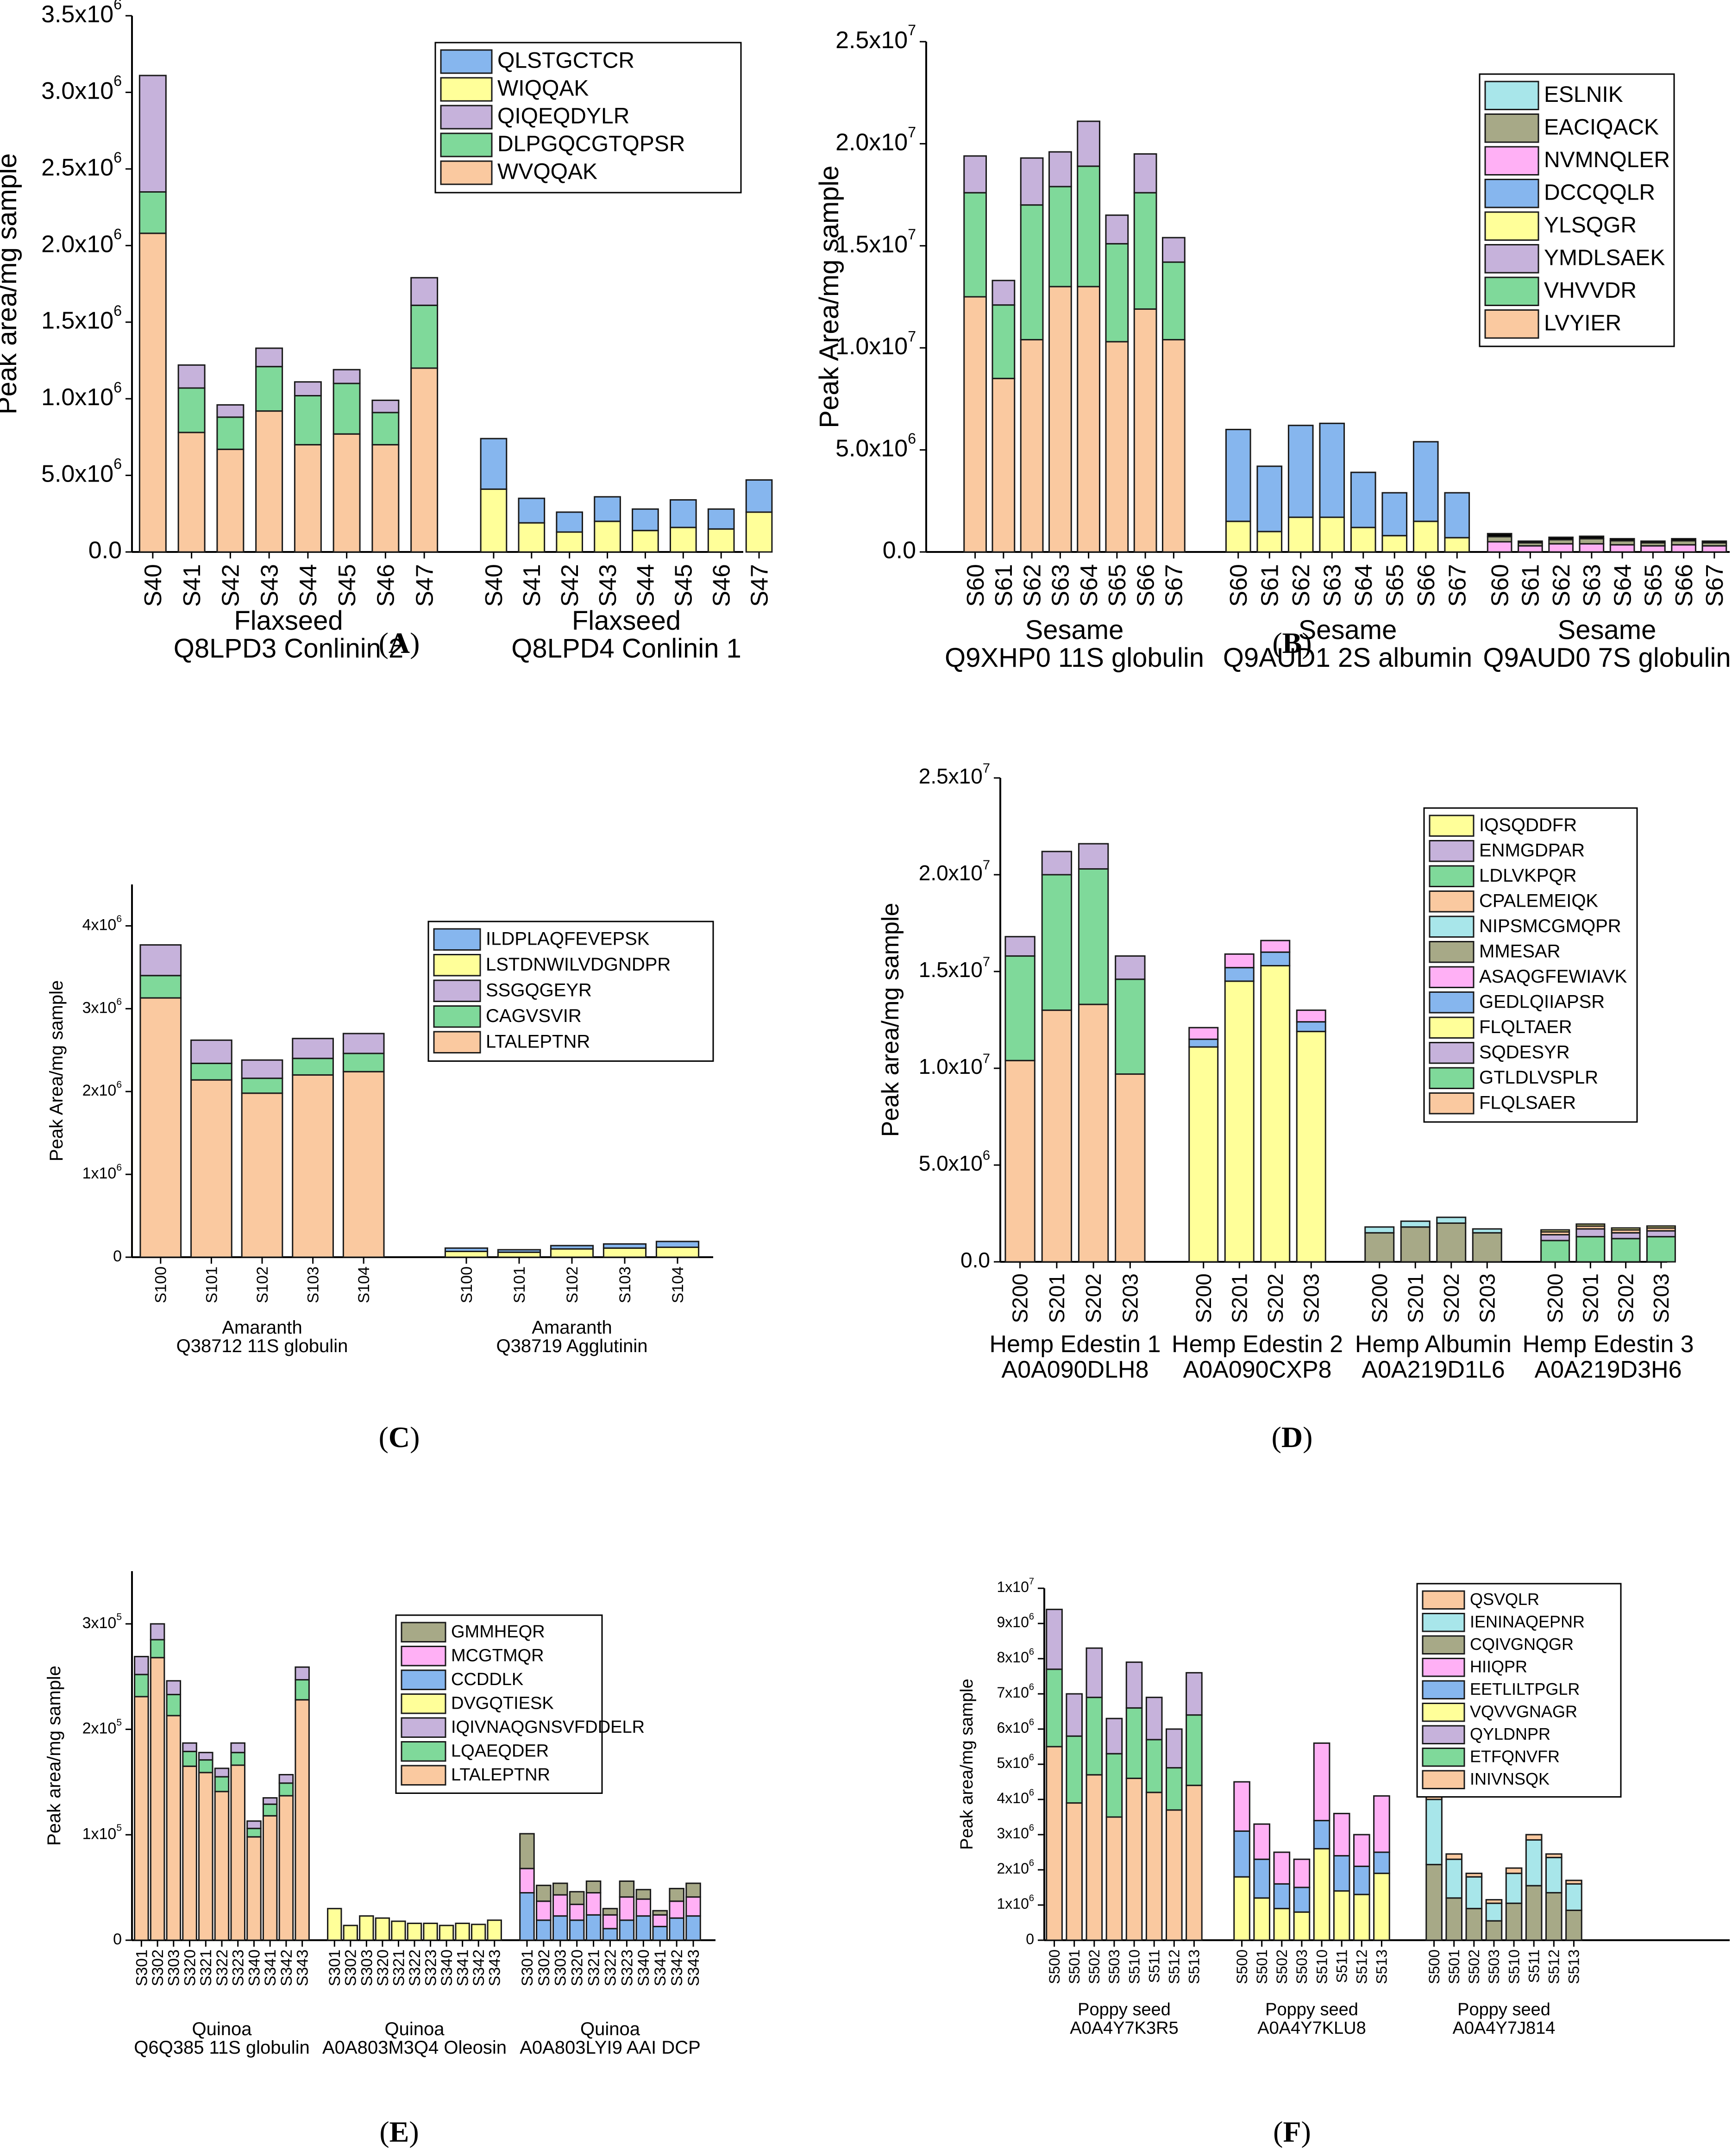  Describe the element at coordinates (1075, 1344) in the screenshot. I see `group-label: Hemp Edestin 1` at that location.